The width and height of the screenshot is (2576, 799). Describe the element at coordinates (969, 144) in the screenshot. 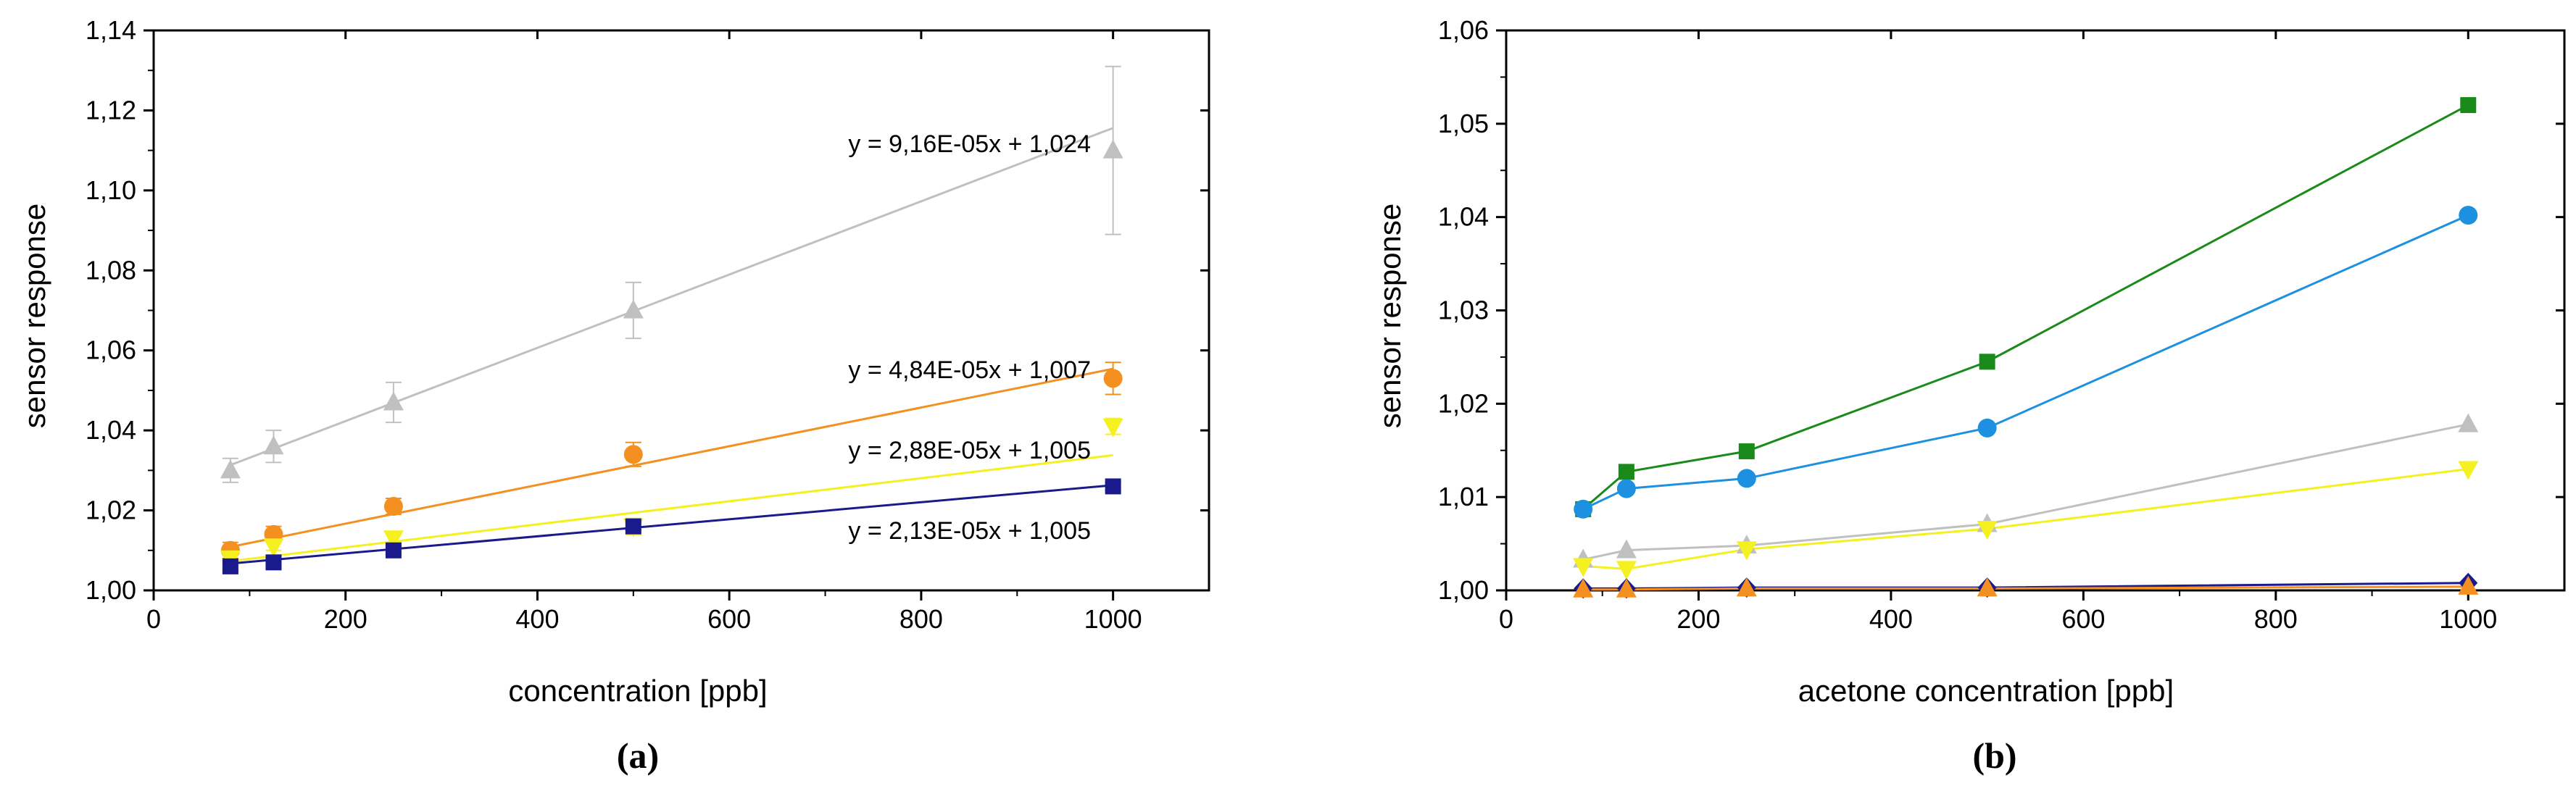

I see `annotation-a-0: y = 9,16E-05x + 1,024` at that location.